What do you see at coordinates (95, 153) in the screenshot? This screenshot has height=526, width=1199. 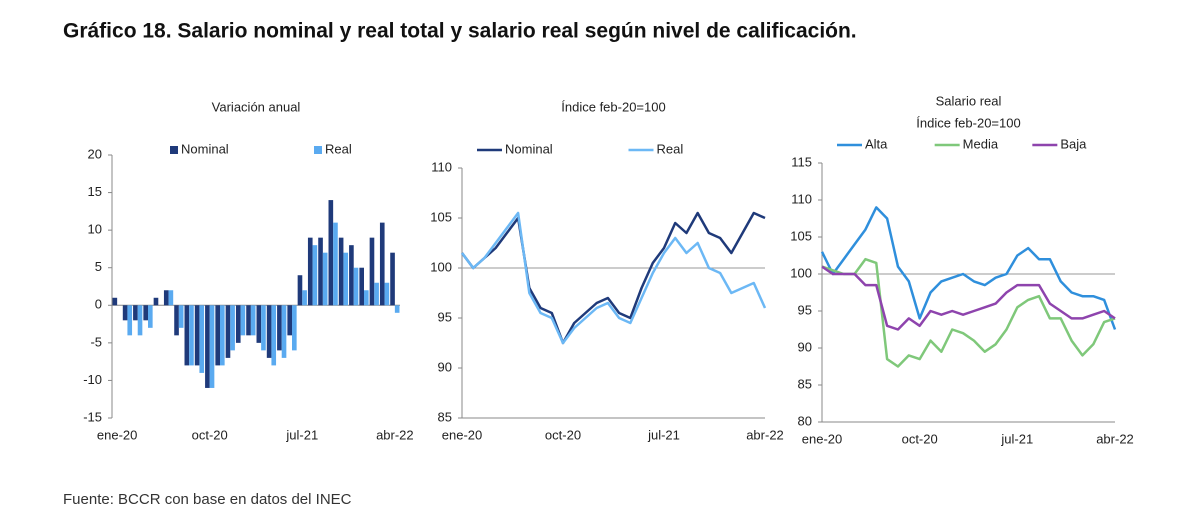 I see `y-tick-label: 20` at bounding box center [95, 153].